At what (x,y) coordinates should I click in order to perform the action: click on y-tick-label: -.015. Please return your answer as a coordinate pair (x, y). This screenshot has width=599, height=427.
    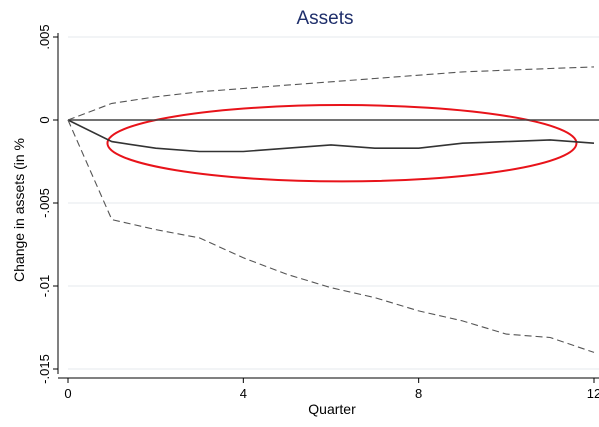
    Looking at the image, I should click on (44, 369).